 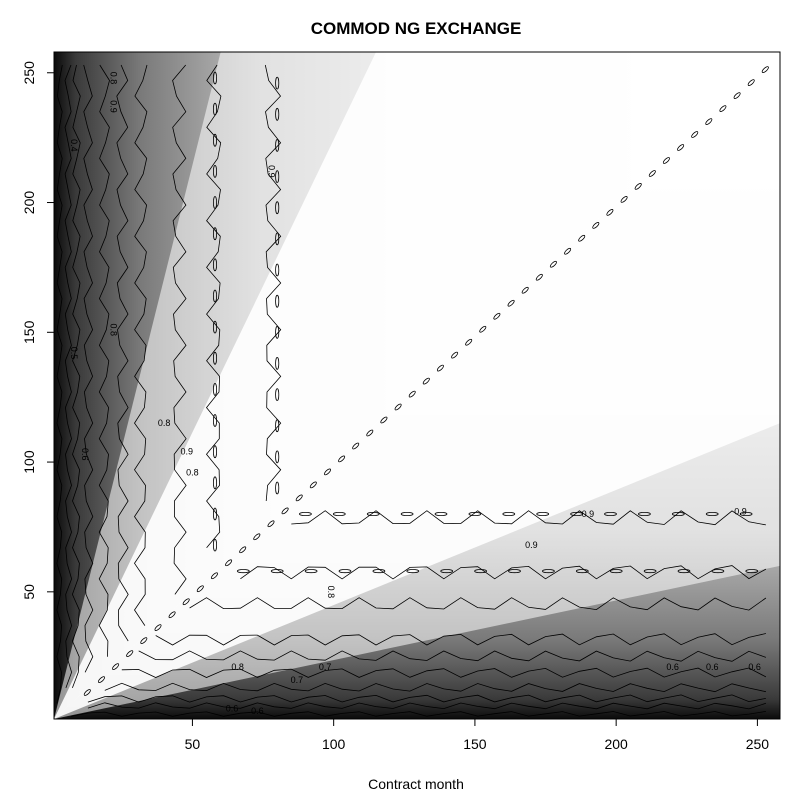 I want to click on chart-title: COMMOD NG EXCHANGE, so click(x=416, y=28).